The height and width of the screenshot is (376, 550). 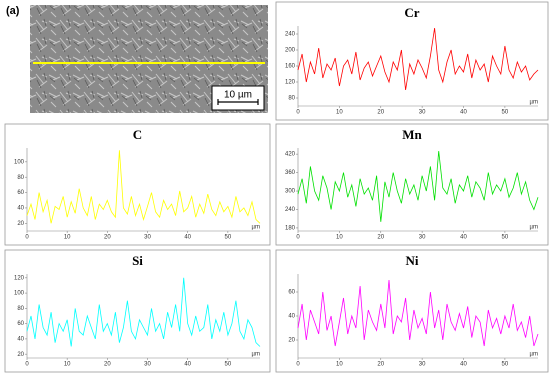 I want to click on y-tick-label: 200, so click(x=290, y=51).